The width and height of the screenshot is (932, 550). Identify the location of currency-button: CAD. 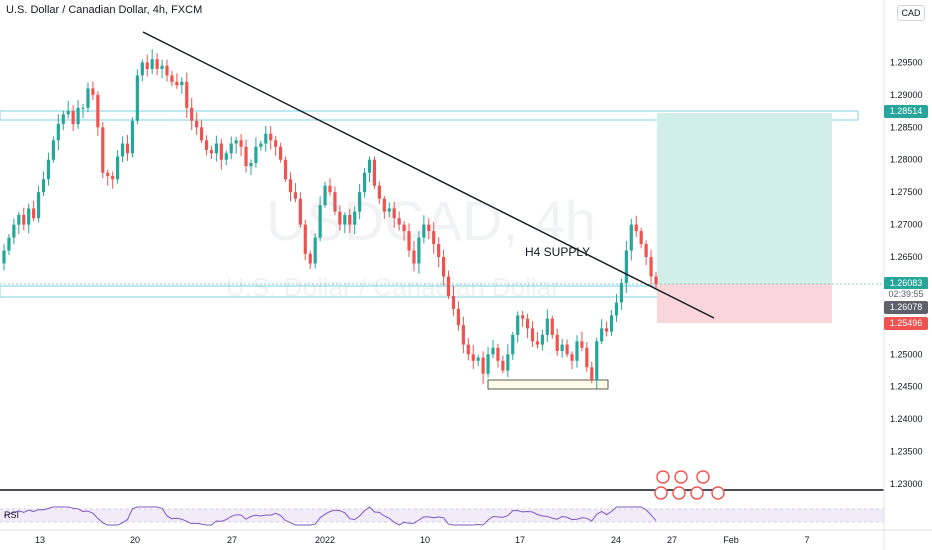
(911, 13).